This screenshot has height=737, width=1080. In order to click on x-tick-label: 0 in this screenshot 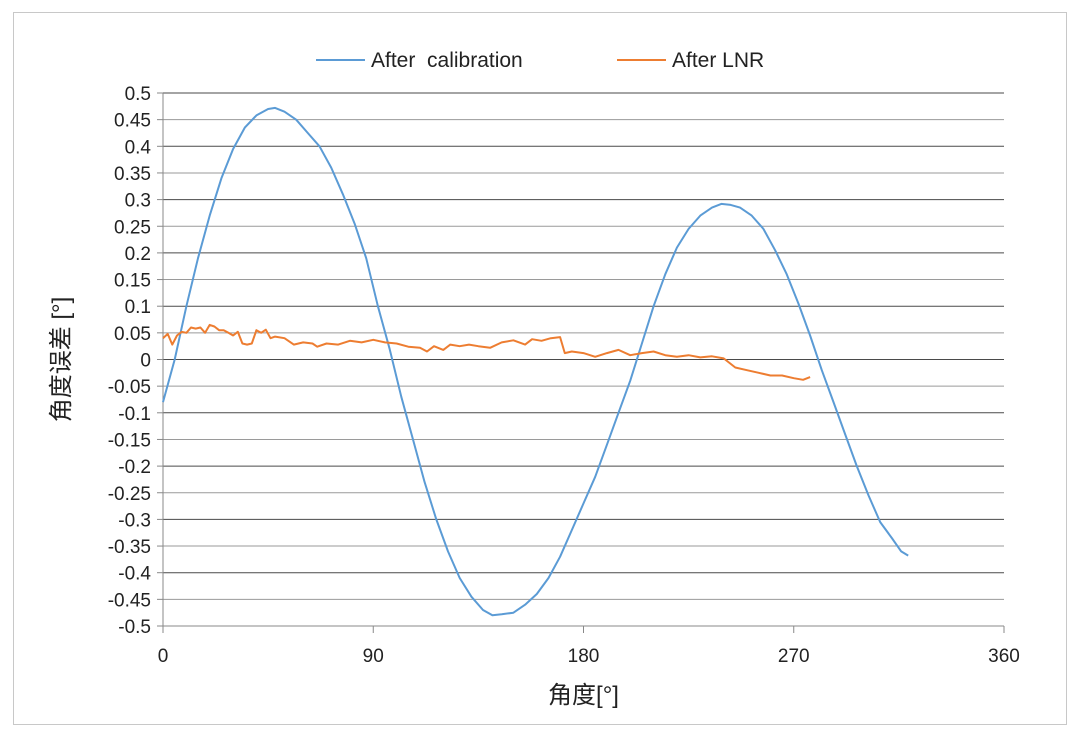, I will do `click(163, 656)`.